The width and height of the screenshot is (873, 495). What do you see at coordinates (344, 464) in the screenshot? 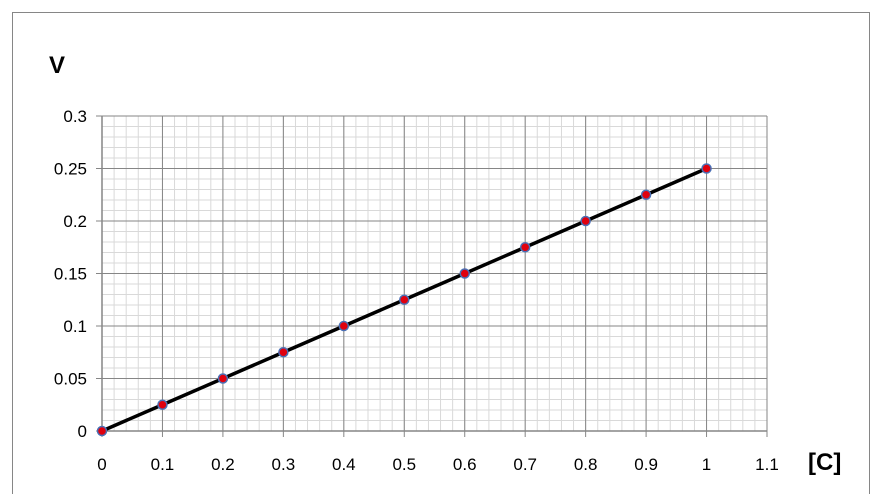
I see `x-tick-label: 0.4` at bounding box center [344, 464].